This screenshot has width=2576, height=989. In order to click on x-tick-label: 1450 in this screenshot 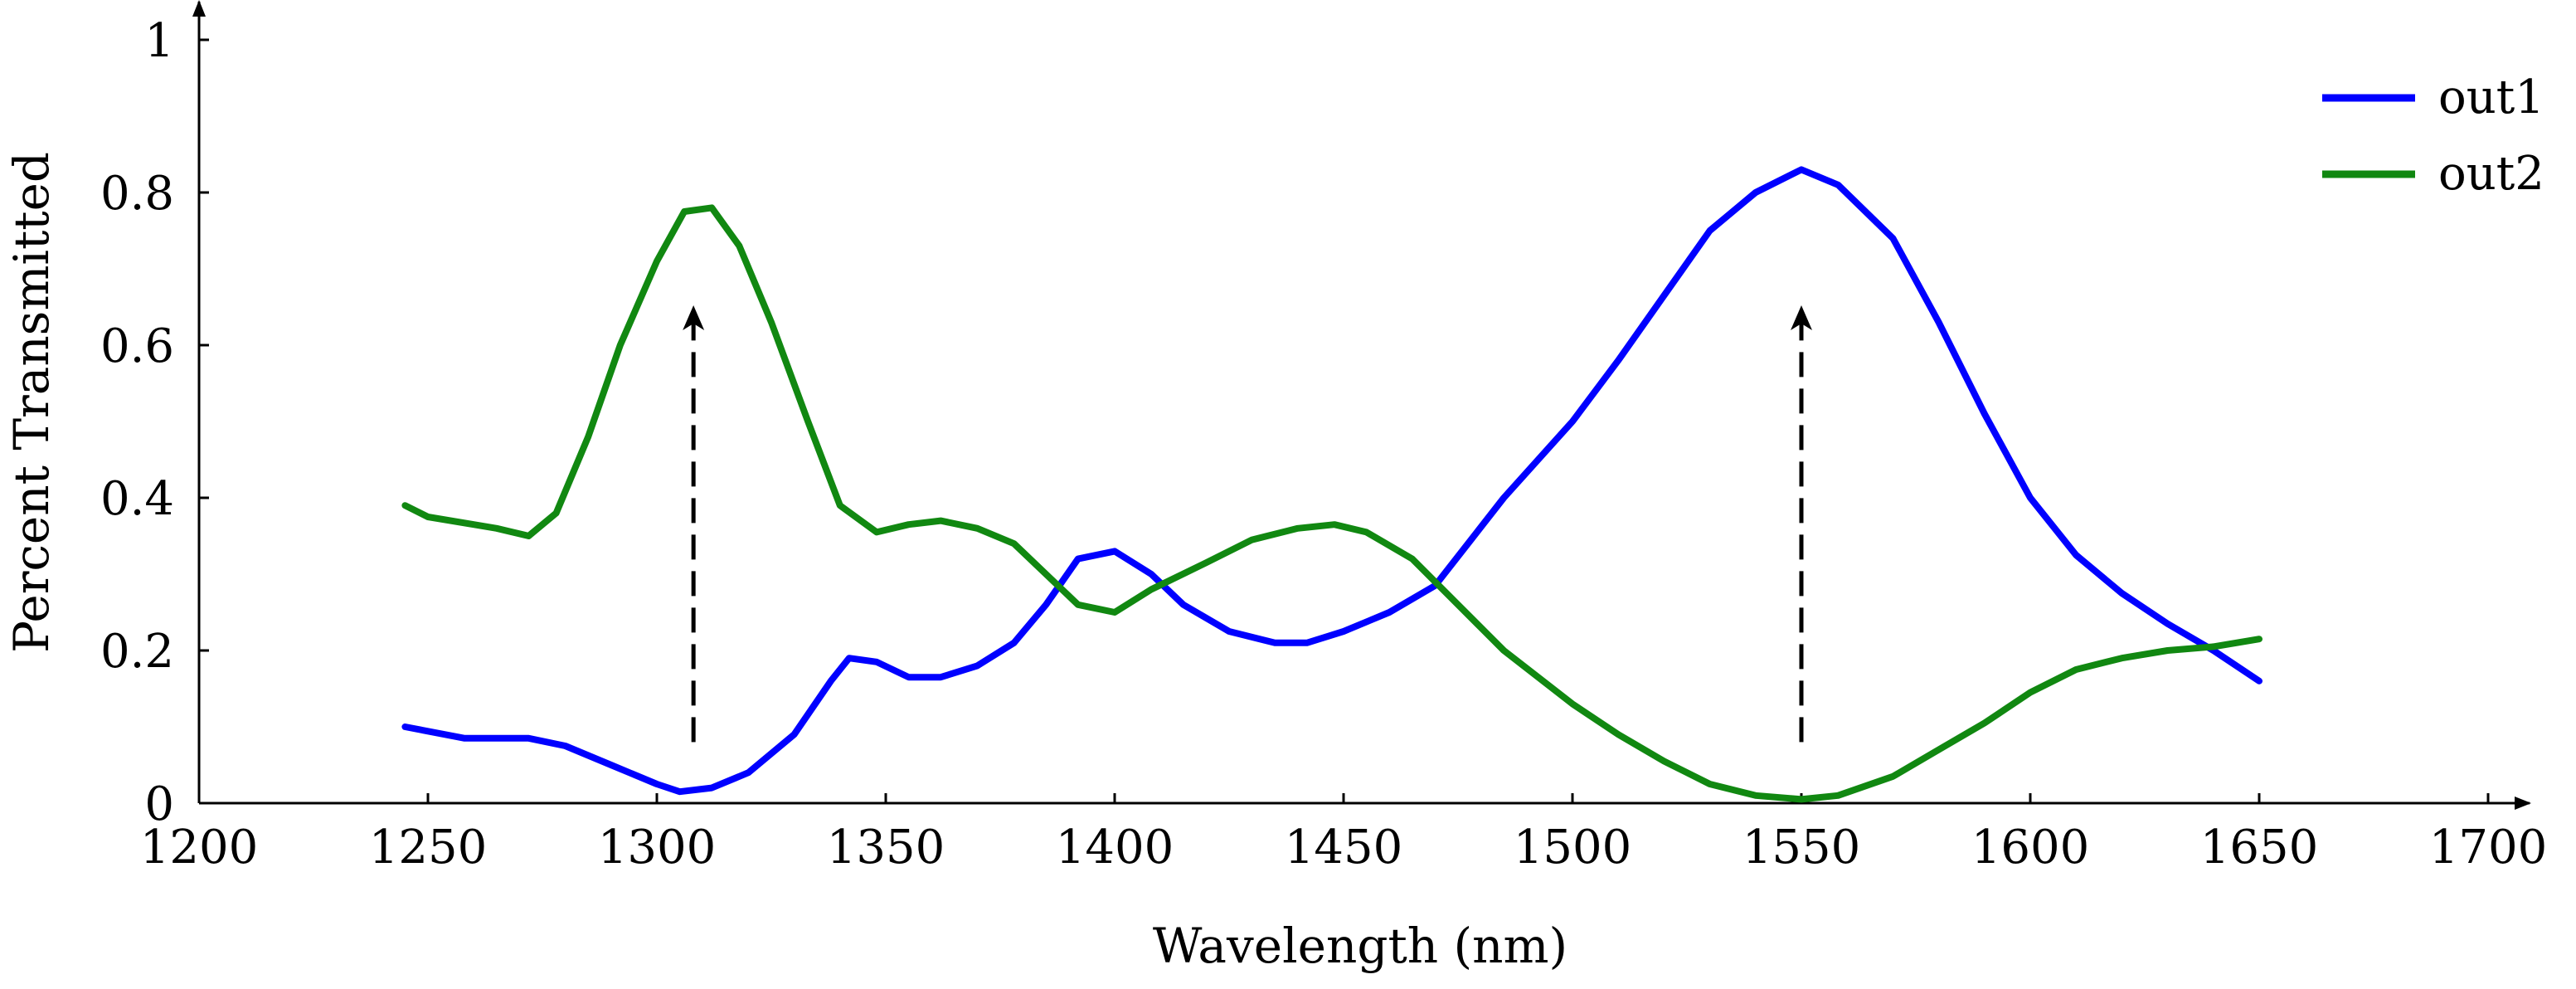, I will do `click(1344, 848)`.